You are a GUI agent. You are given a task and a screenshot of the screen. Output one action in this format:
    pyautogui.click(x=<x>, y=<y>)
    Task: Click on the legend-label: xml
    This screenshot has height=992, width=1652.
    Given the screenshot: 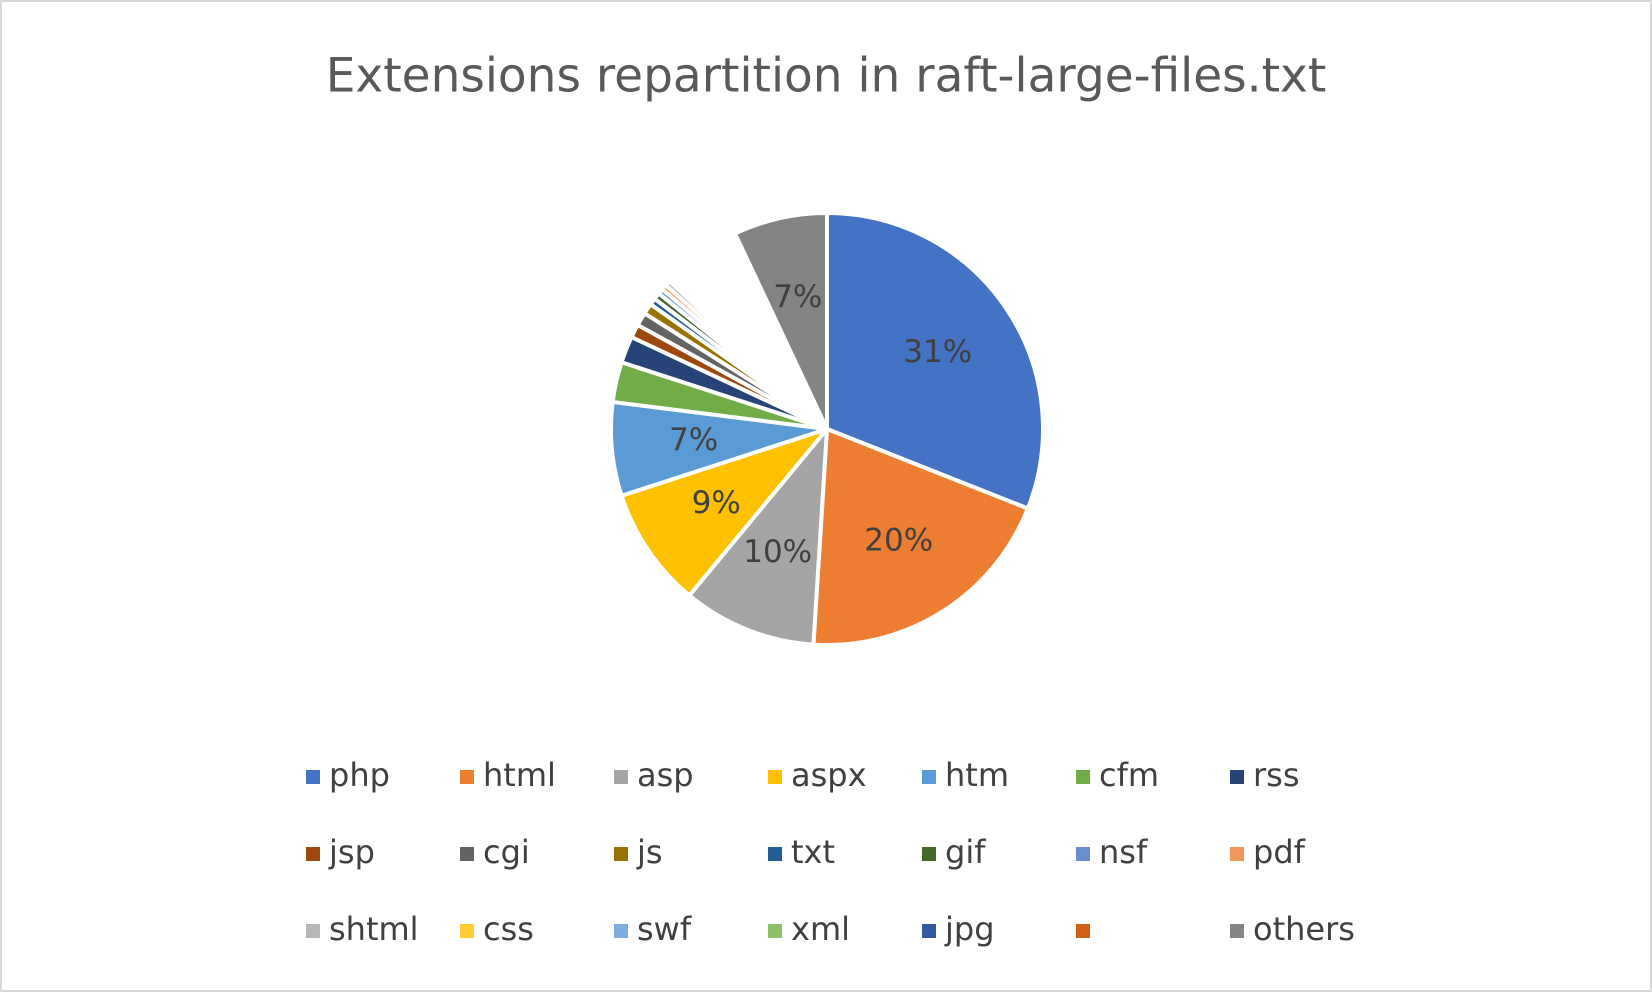 What is the action you would take?
    pyautogui.click(x=820, y=929)
    